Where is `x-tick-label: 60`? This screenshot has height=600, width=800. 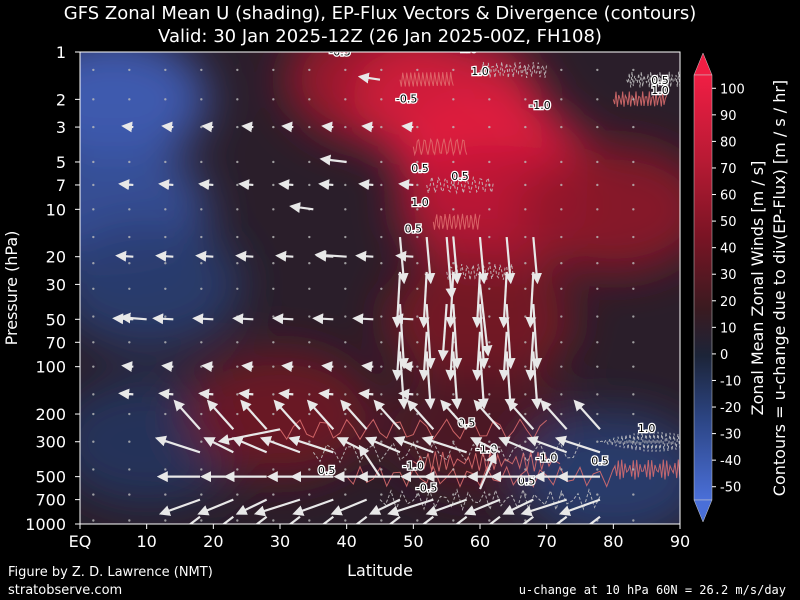
x-tick-label: 60 is located at coordinates (480, 541).